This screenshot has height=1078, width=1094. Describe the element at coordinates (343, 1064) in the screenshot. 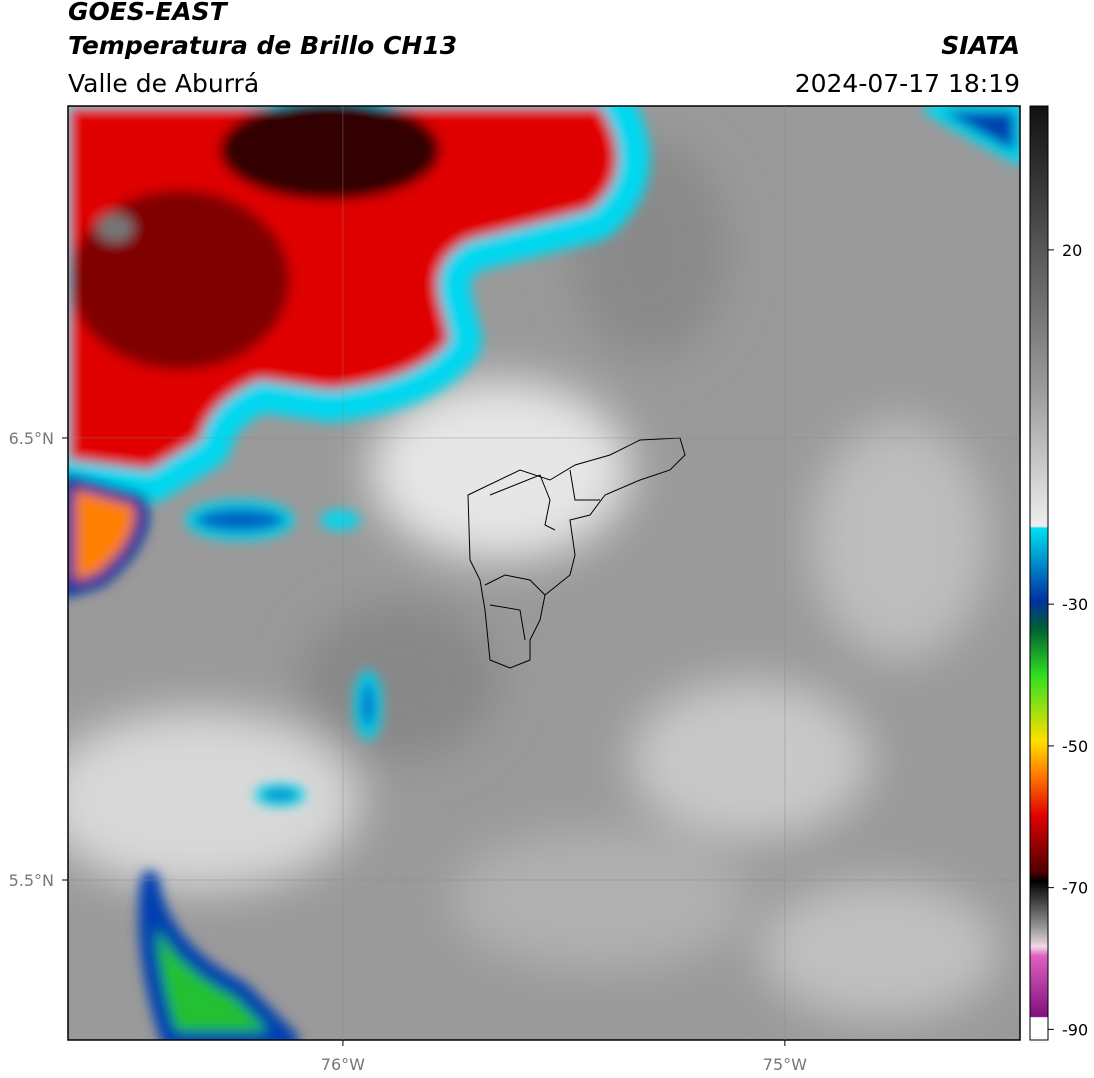

I see `x-tick-label: 76°W` at that location.